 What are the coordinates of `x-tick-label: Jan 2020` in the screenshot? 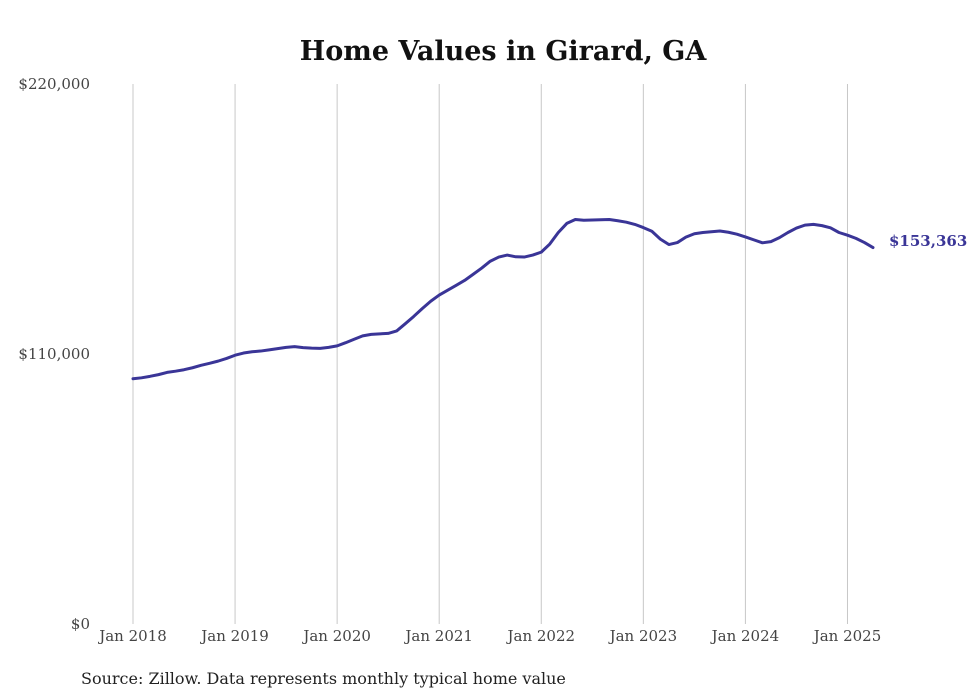 It's located at (336, 636).